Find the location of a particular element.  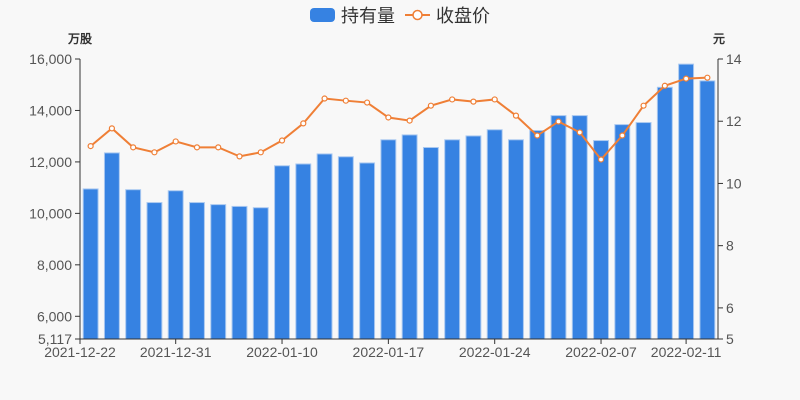

y2-tick-label: 8 is located at coordinates (730, 246).